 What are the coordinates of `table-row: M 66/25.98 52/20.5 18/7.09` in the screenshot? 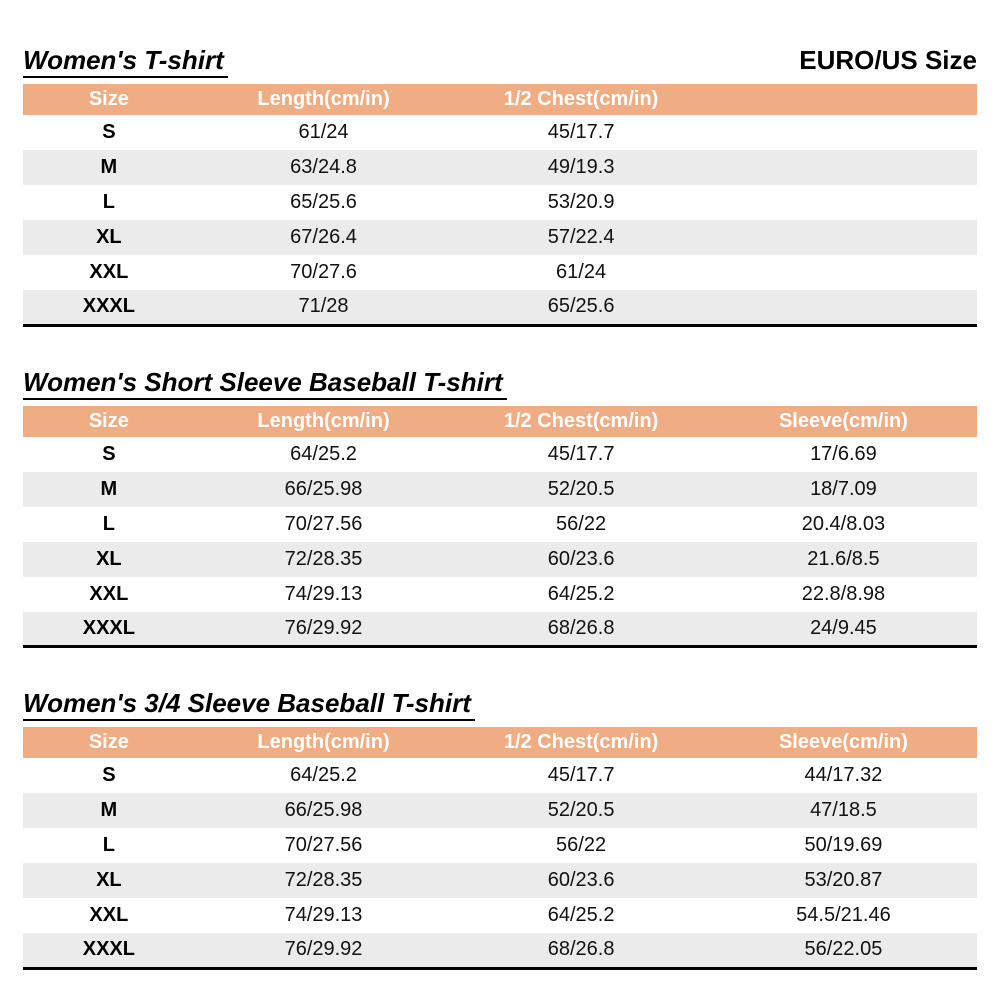 It's located at (500, 489).